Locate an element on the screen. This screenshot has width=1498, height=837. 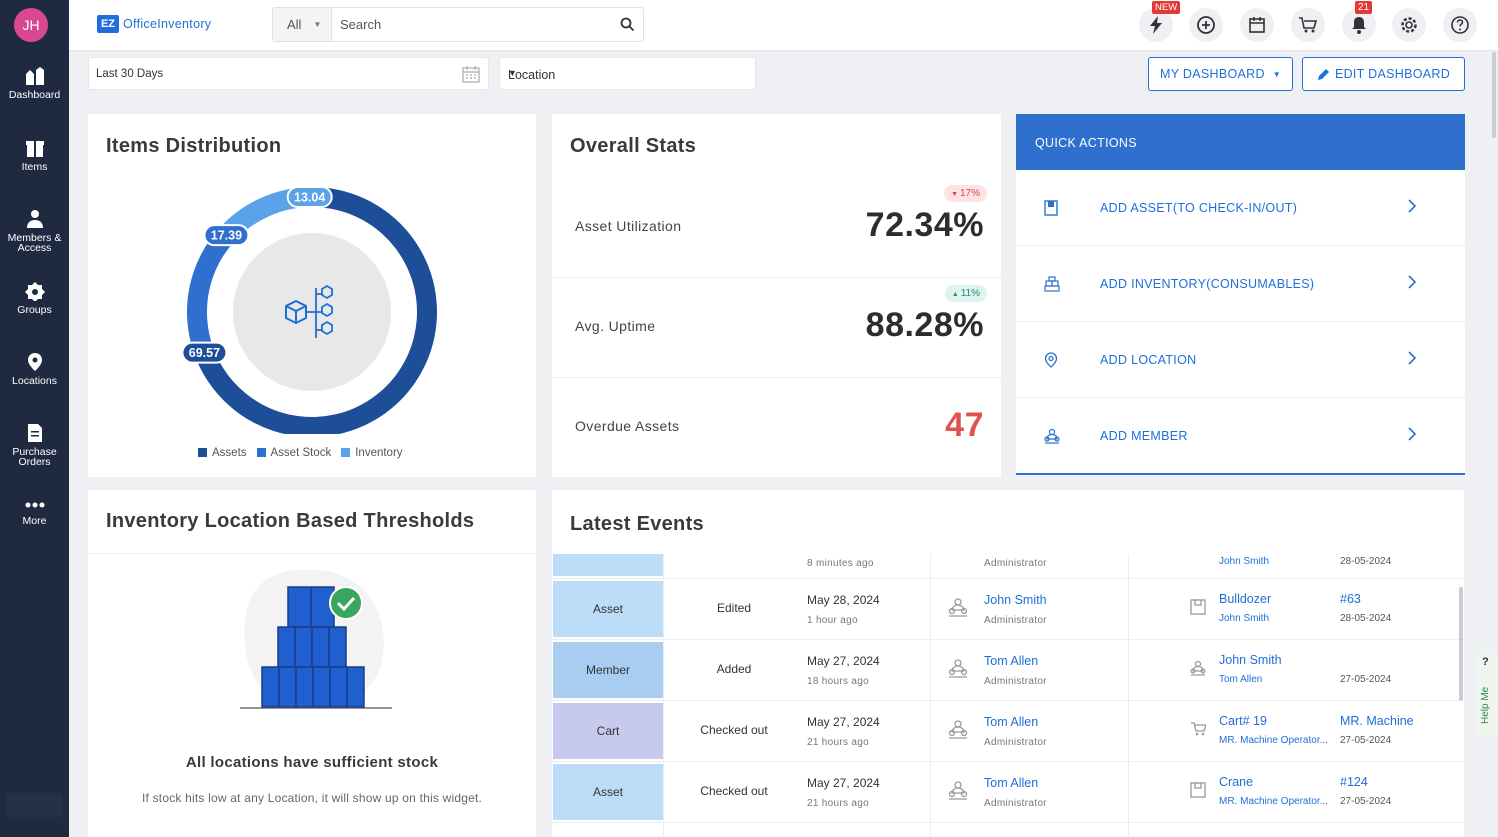
sidebar-item-locations: Locations is located at coordinates (34, 369).